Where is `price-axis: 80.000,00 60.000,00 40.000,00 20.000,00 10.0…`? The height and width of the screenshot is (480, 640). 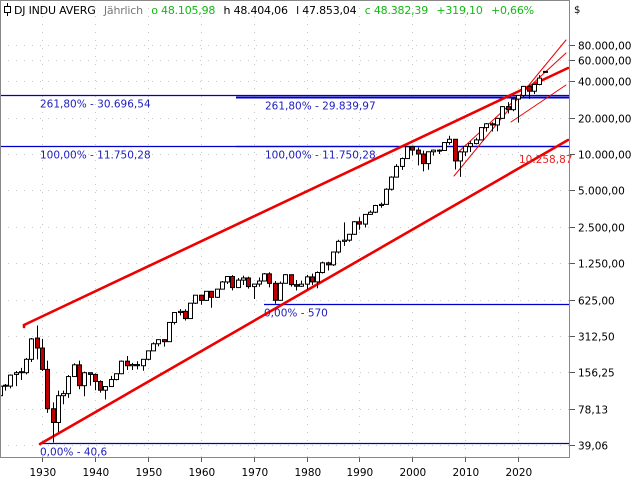 price-axis: 80.000,00 60.000,00 40.000,00 20.000,00 10.0… is located at coordinates (600, 247).